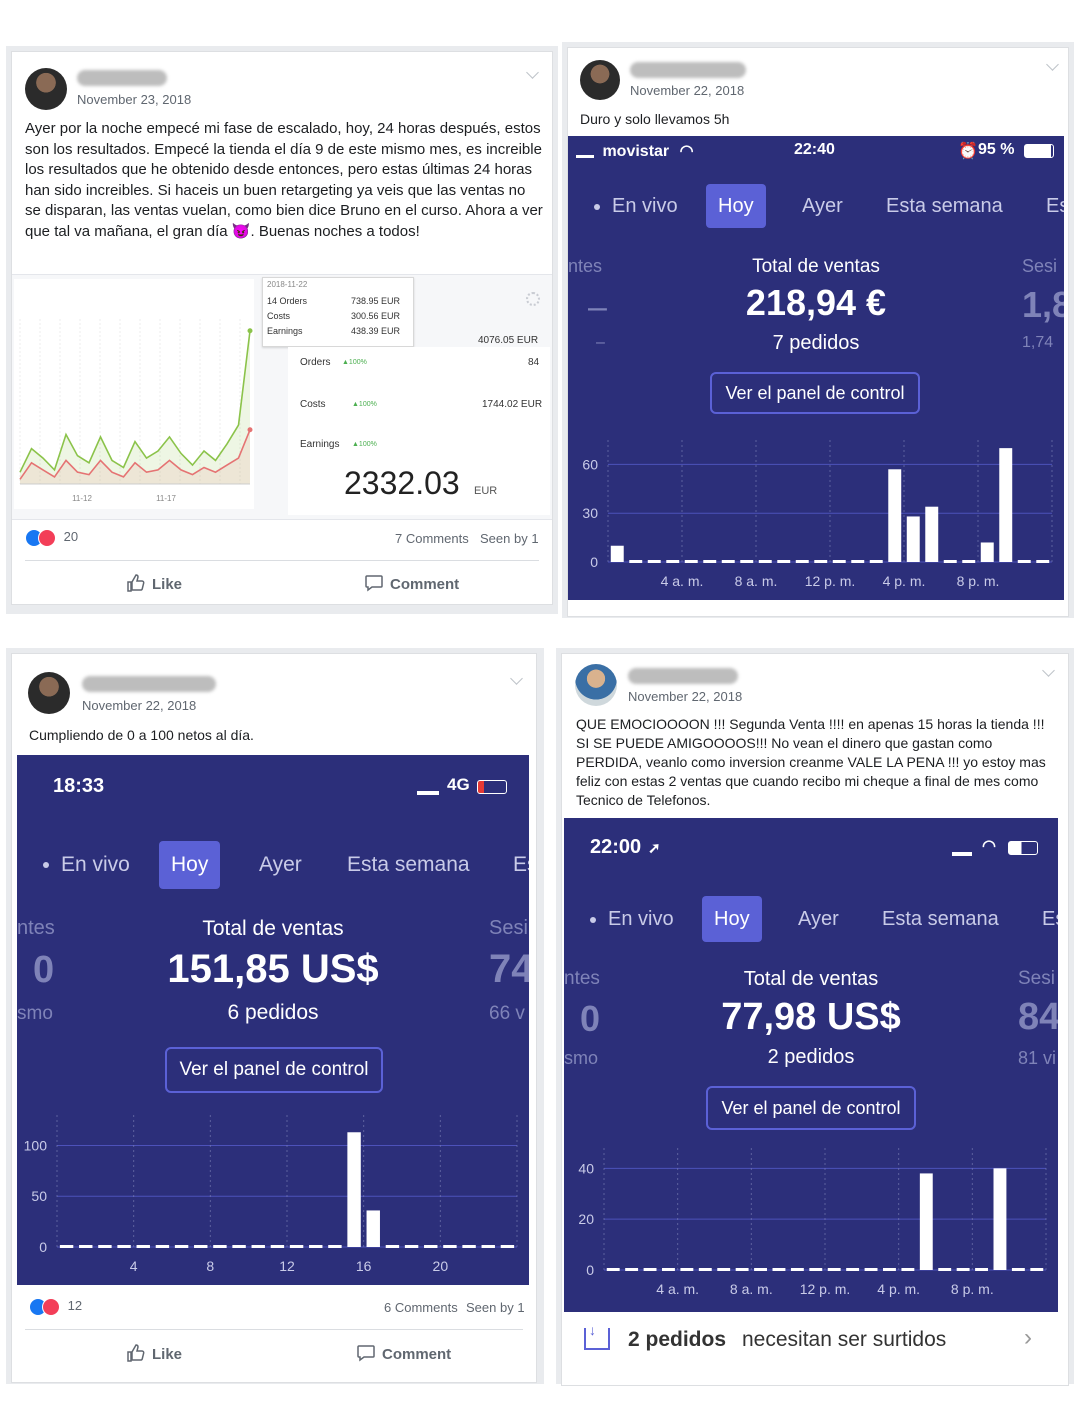  Describe the element at coordinates (250, 331) in the screenshot. I see `series-end-point` at that location.